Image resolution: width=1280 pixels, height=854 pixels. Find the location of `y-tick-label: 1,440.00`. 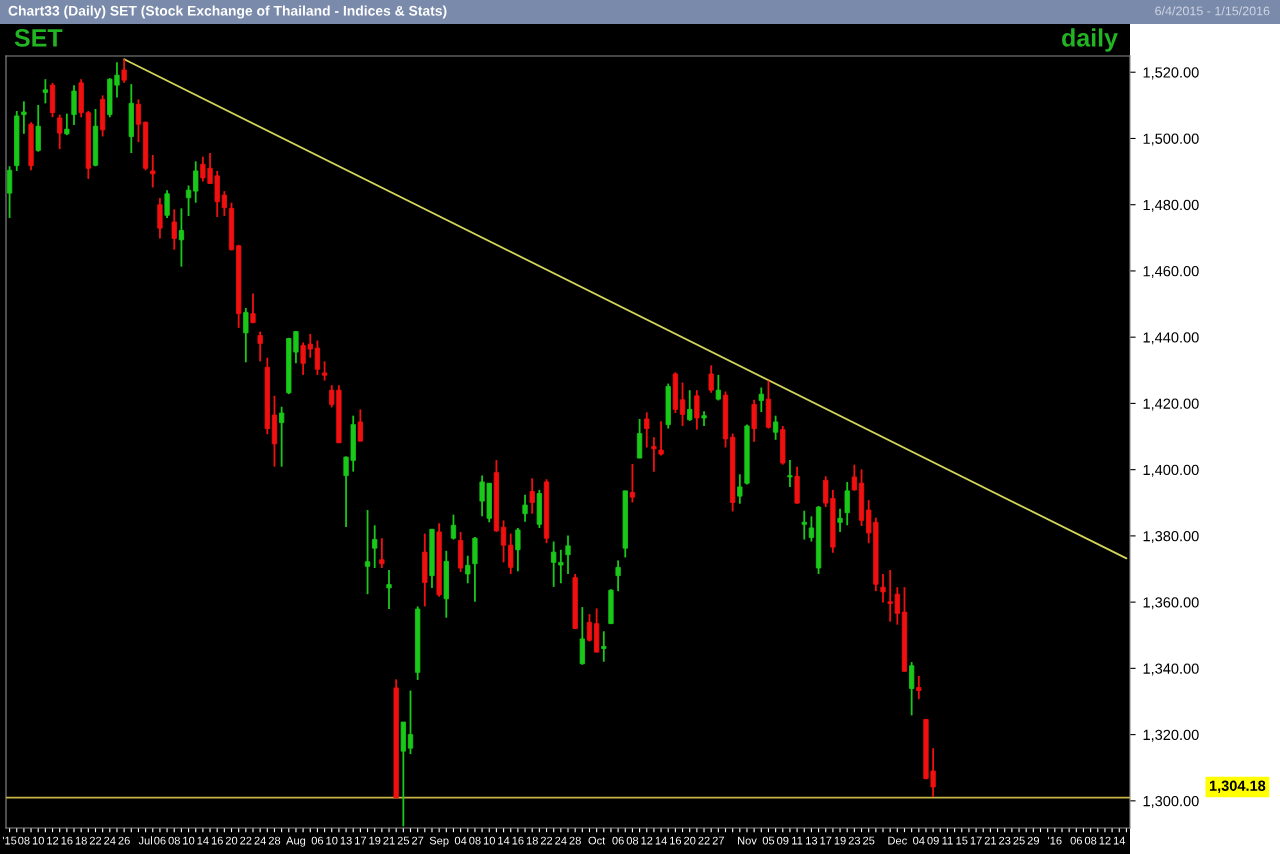

y-tick-label: 1,440.00 is located at coordinates (1171, 338).